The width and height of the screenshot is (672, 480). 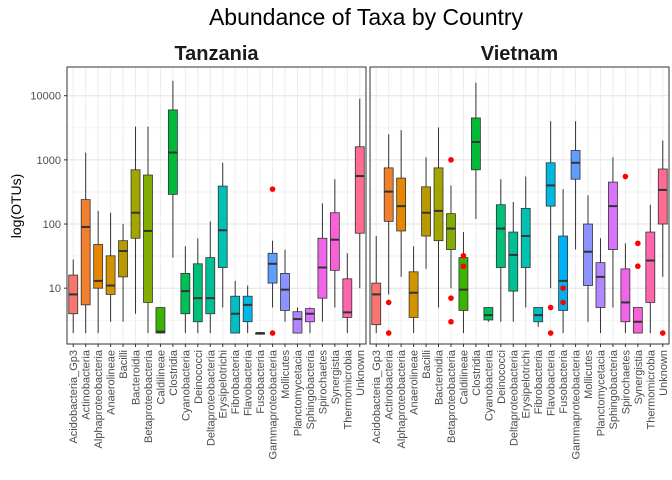 What do you see at coordinates (98, 272) in the screenshot?
I see `box-tanzania-alphaproteobacteria` at bounding box center [98, 272].